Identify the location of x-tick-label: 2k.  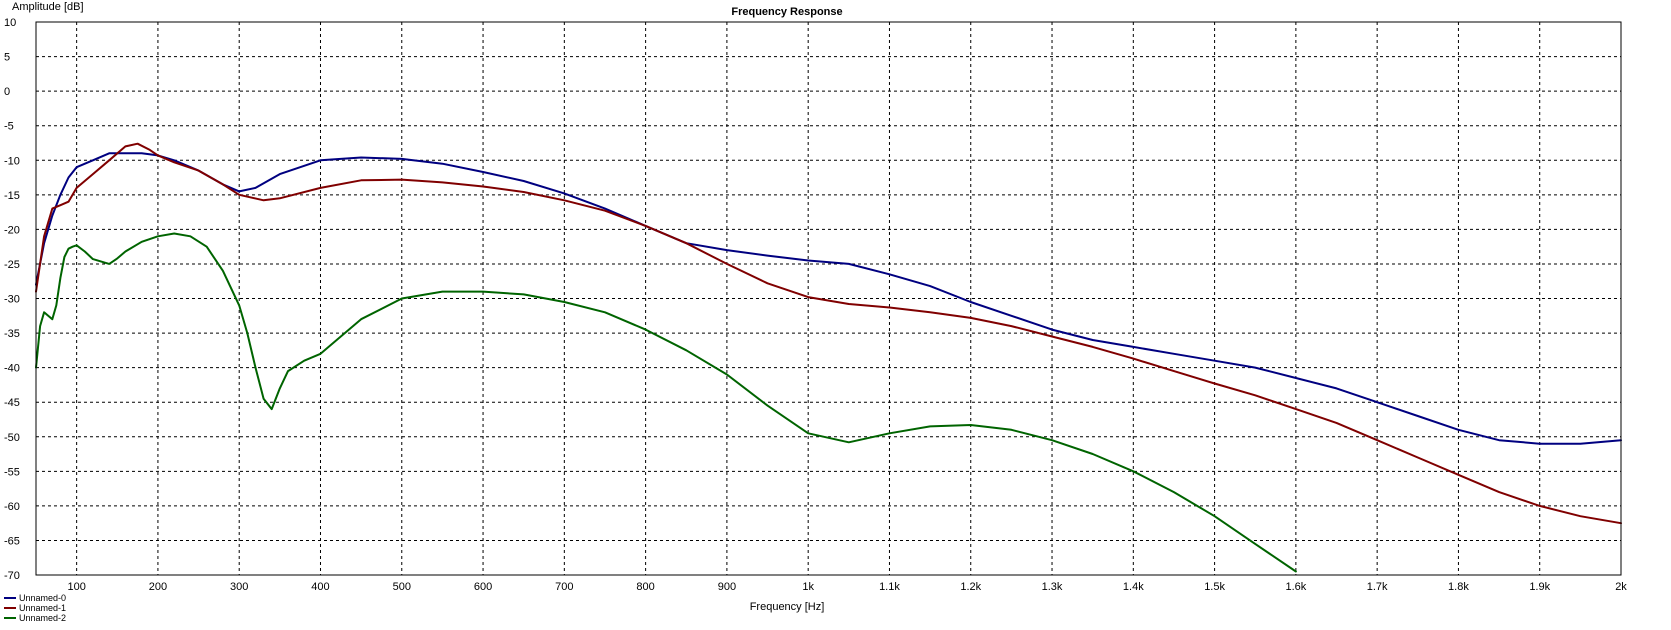
(1621, 587).